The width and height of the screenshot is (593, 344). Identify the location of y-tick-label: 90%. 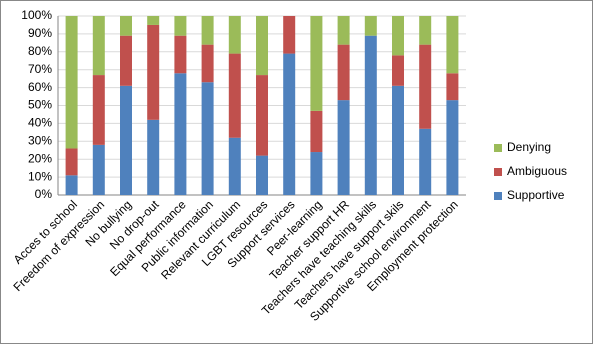
(40, 33).